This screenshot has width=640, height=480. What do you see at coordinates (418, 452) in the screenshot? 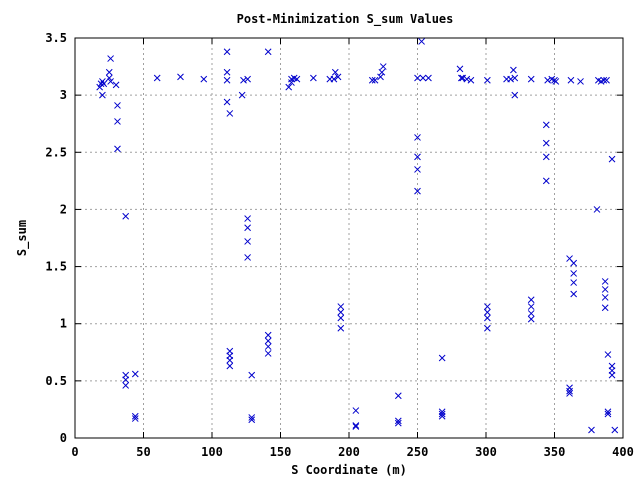
I see `x-tick-label: 250` at bounding box center [418, 452].